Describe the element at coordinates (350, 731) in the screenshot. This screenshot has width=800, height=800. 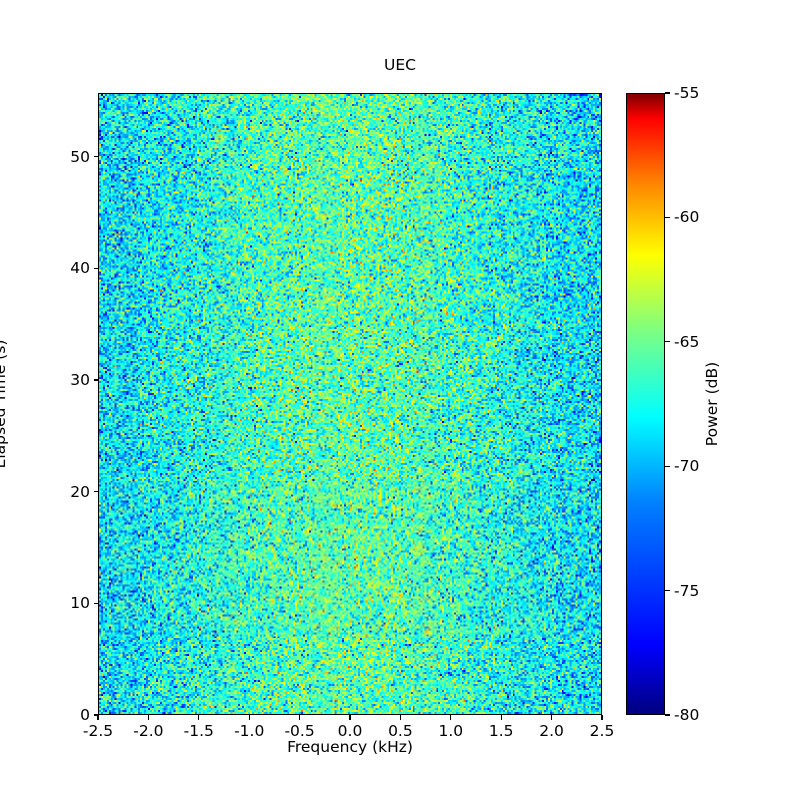
I see `x-axis-tick-label: 0.0` at that location.